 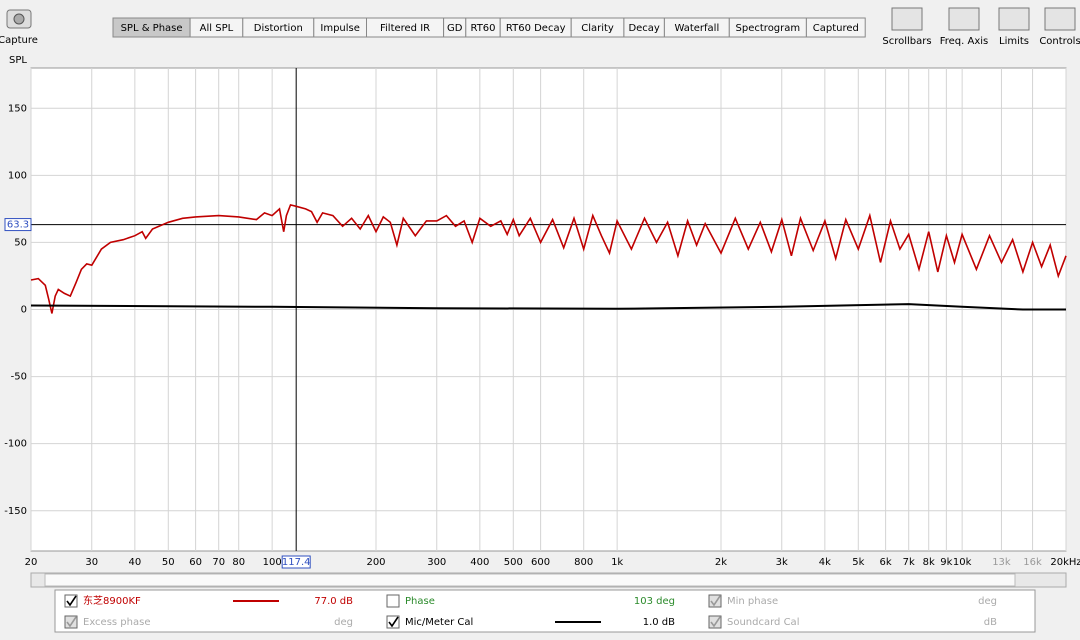 I want to click on cursor-readout: 63.3, so click(x=18, y=225).